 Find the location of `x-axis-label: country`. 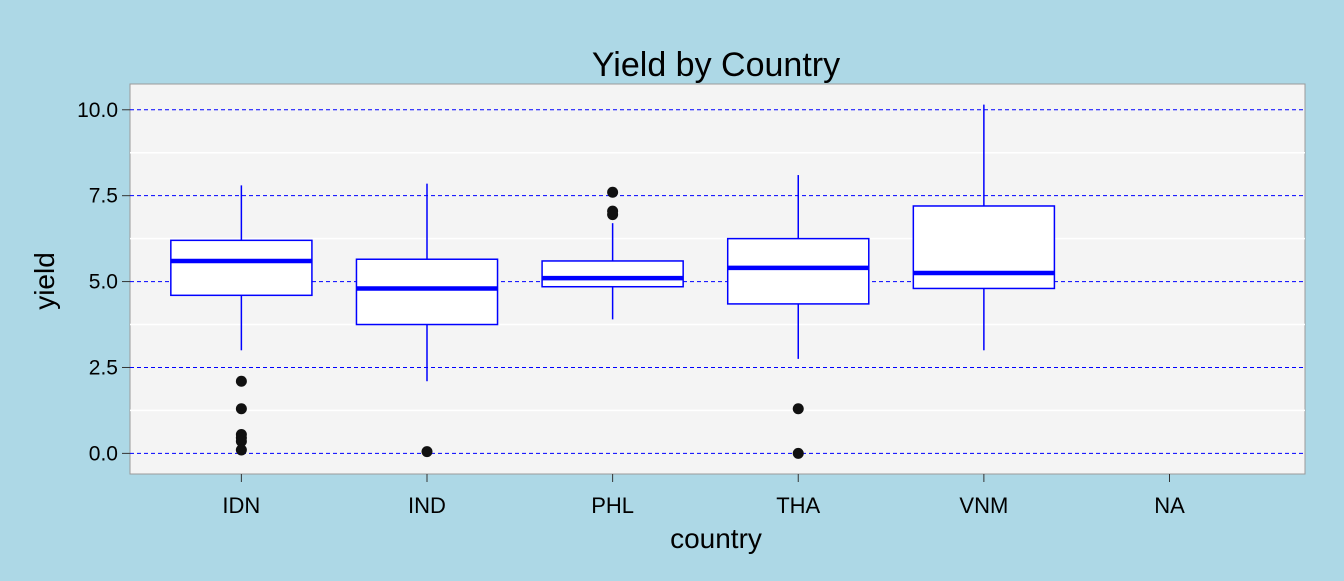

x-axis-label: country is located at coordinates (716, 538).